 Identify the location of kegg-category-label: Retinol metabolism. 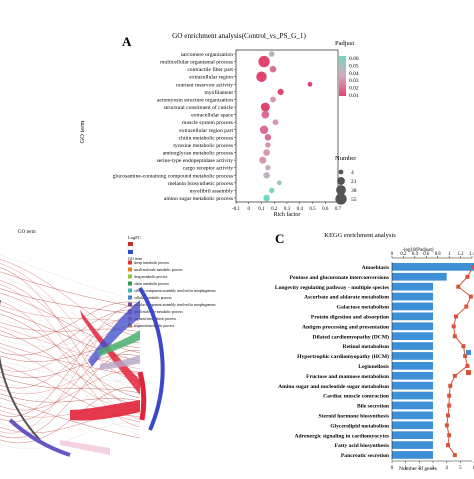
(366, 347).